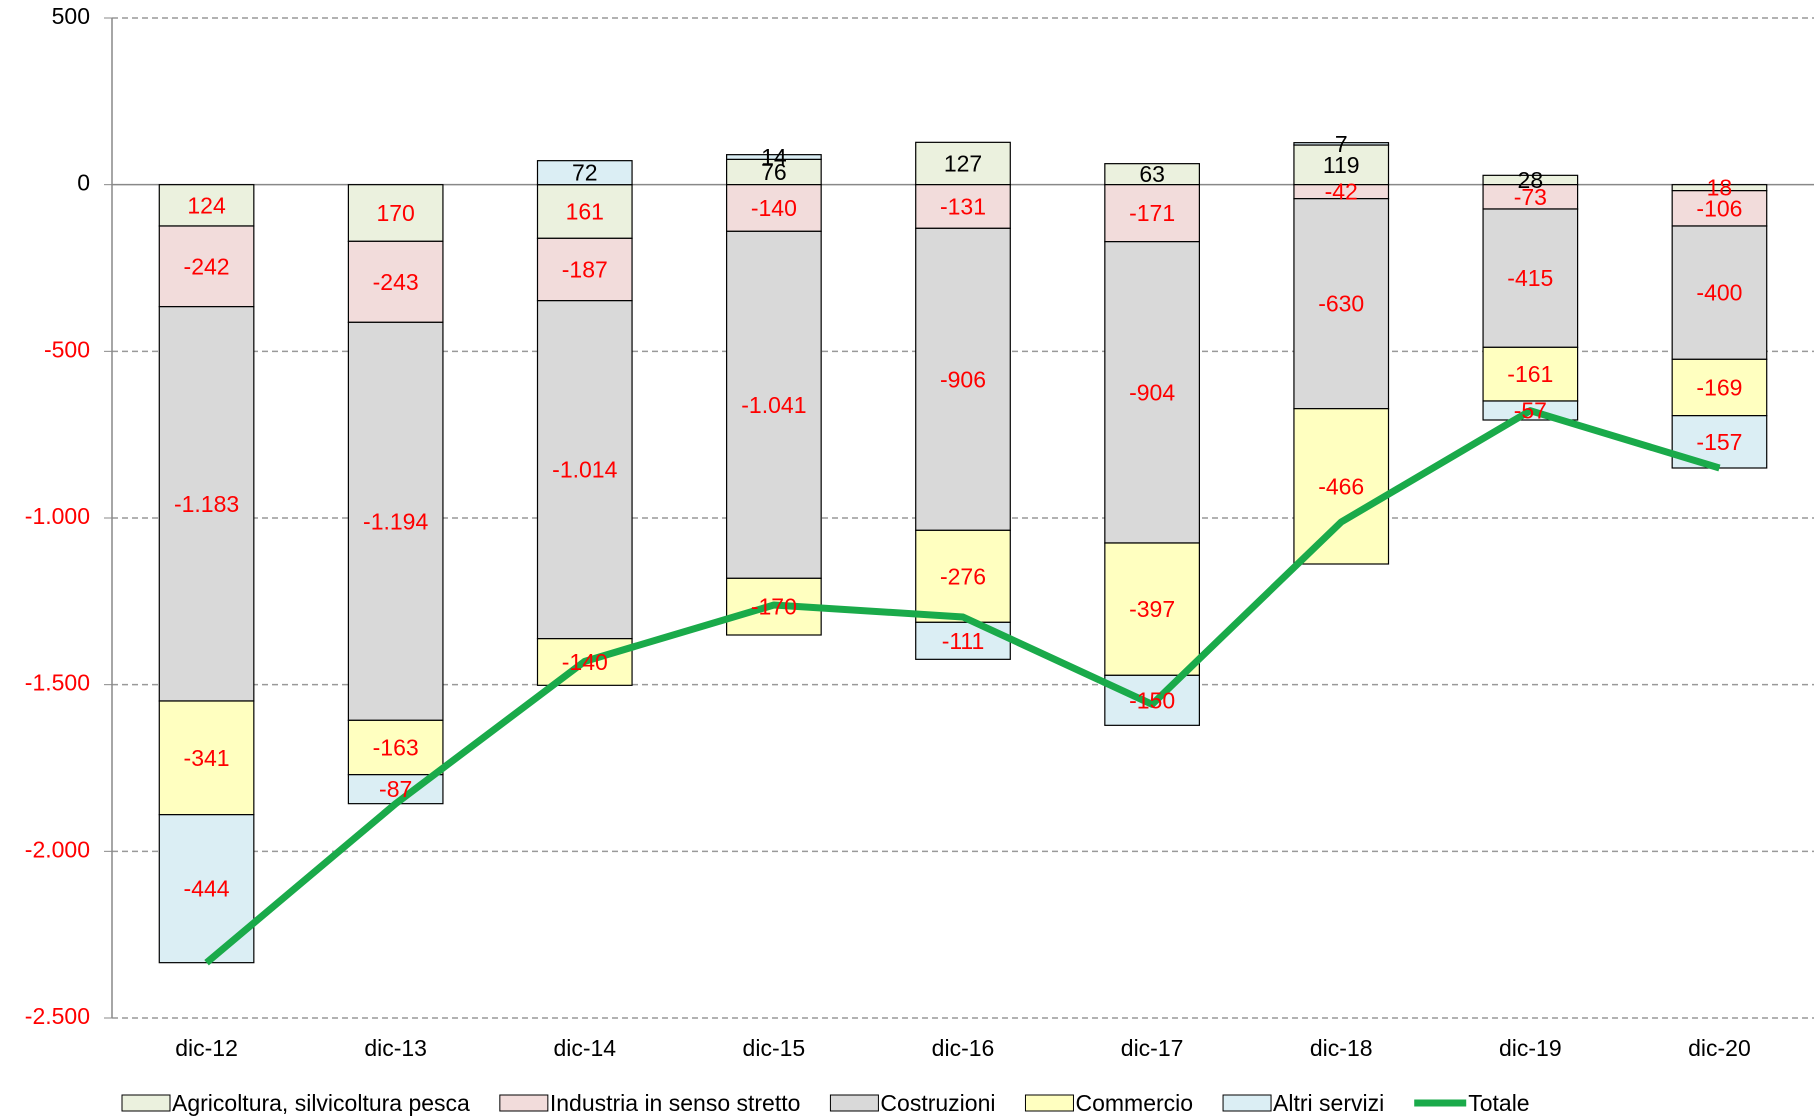 Image resolution: width=1814 pixels, height=1120 pixels. What do you see at coordinates (1530, 1048) in the screenshot?
I see `x-tick-label: dic-19` at bounding box center [1530, 1048].